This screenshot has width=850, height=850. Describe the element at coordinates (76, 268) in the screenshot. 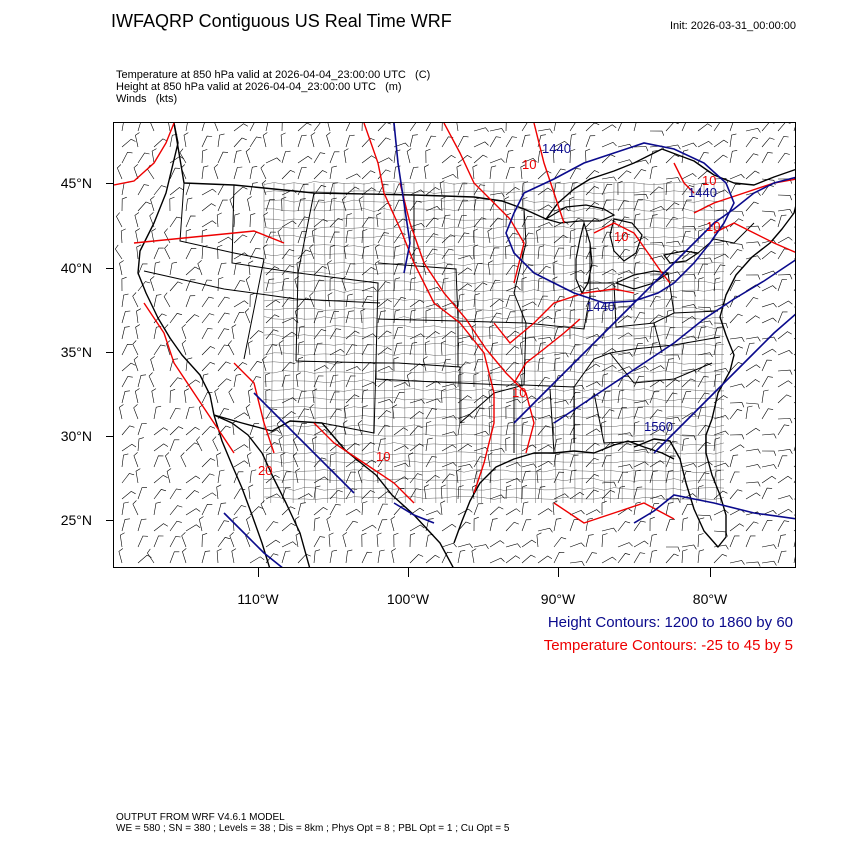

I see `lat-label-40n: 40°N` at that location.